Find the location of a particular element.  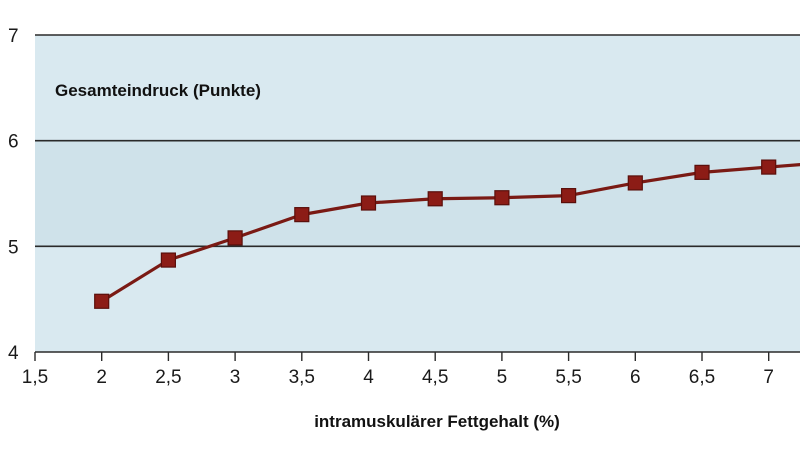

x-tick-label: 5,5 is located at coordinates (568, 377).